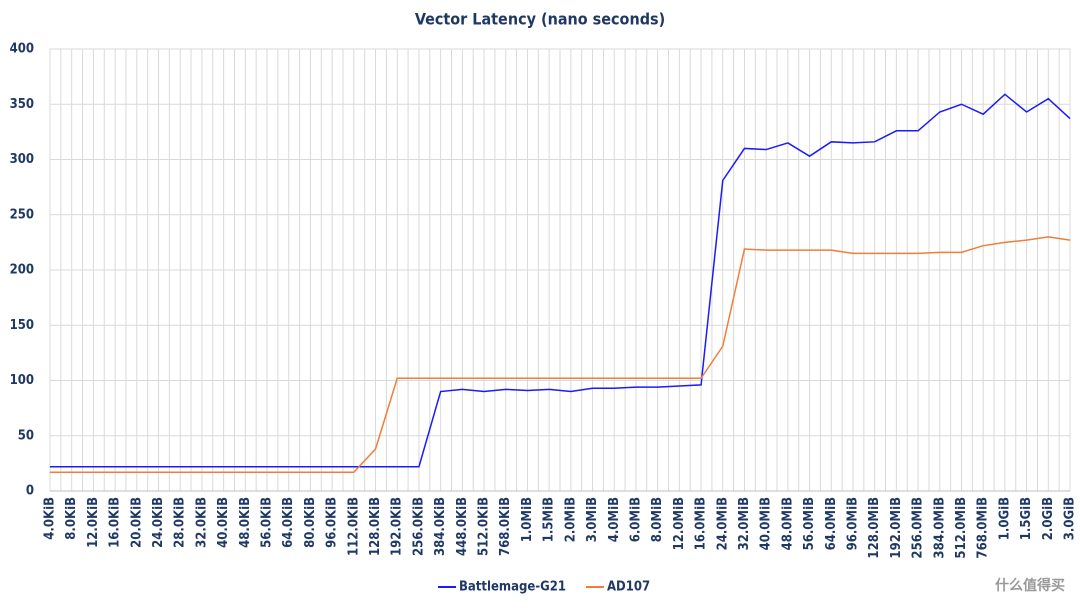 The width and height of the screenshot is (1080, 612). Describe the element at coordinates (50, 518) in the screenshot. I see `x-tick-label: 4.0KiB` at that location.